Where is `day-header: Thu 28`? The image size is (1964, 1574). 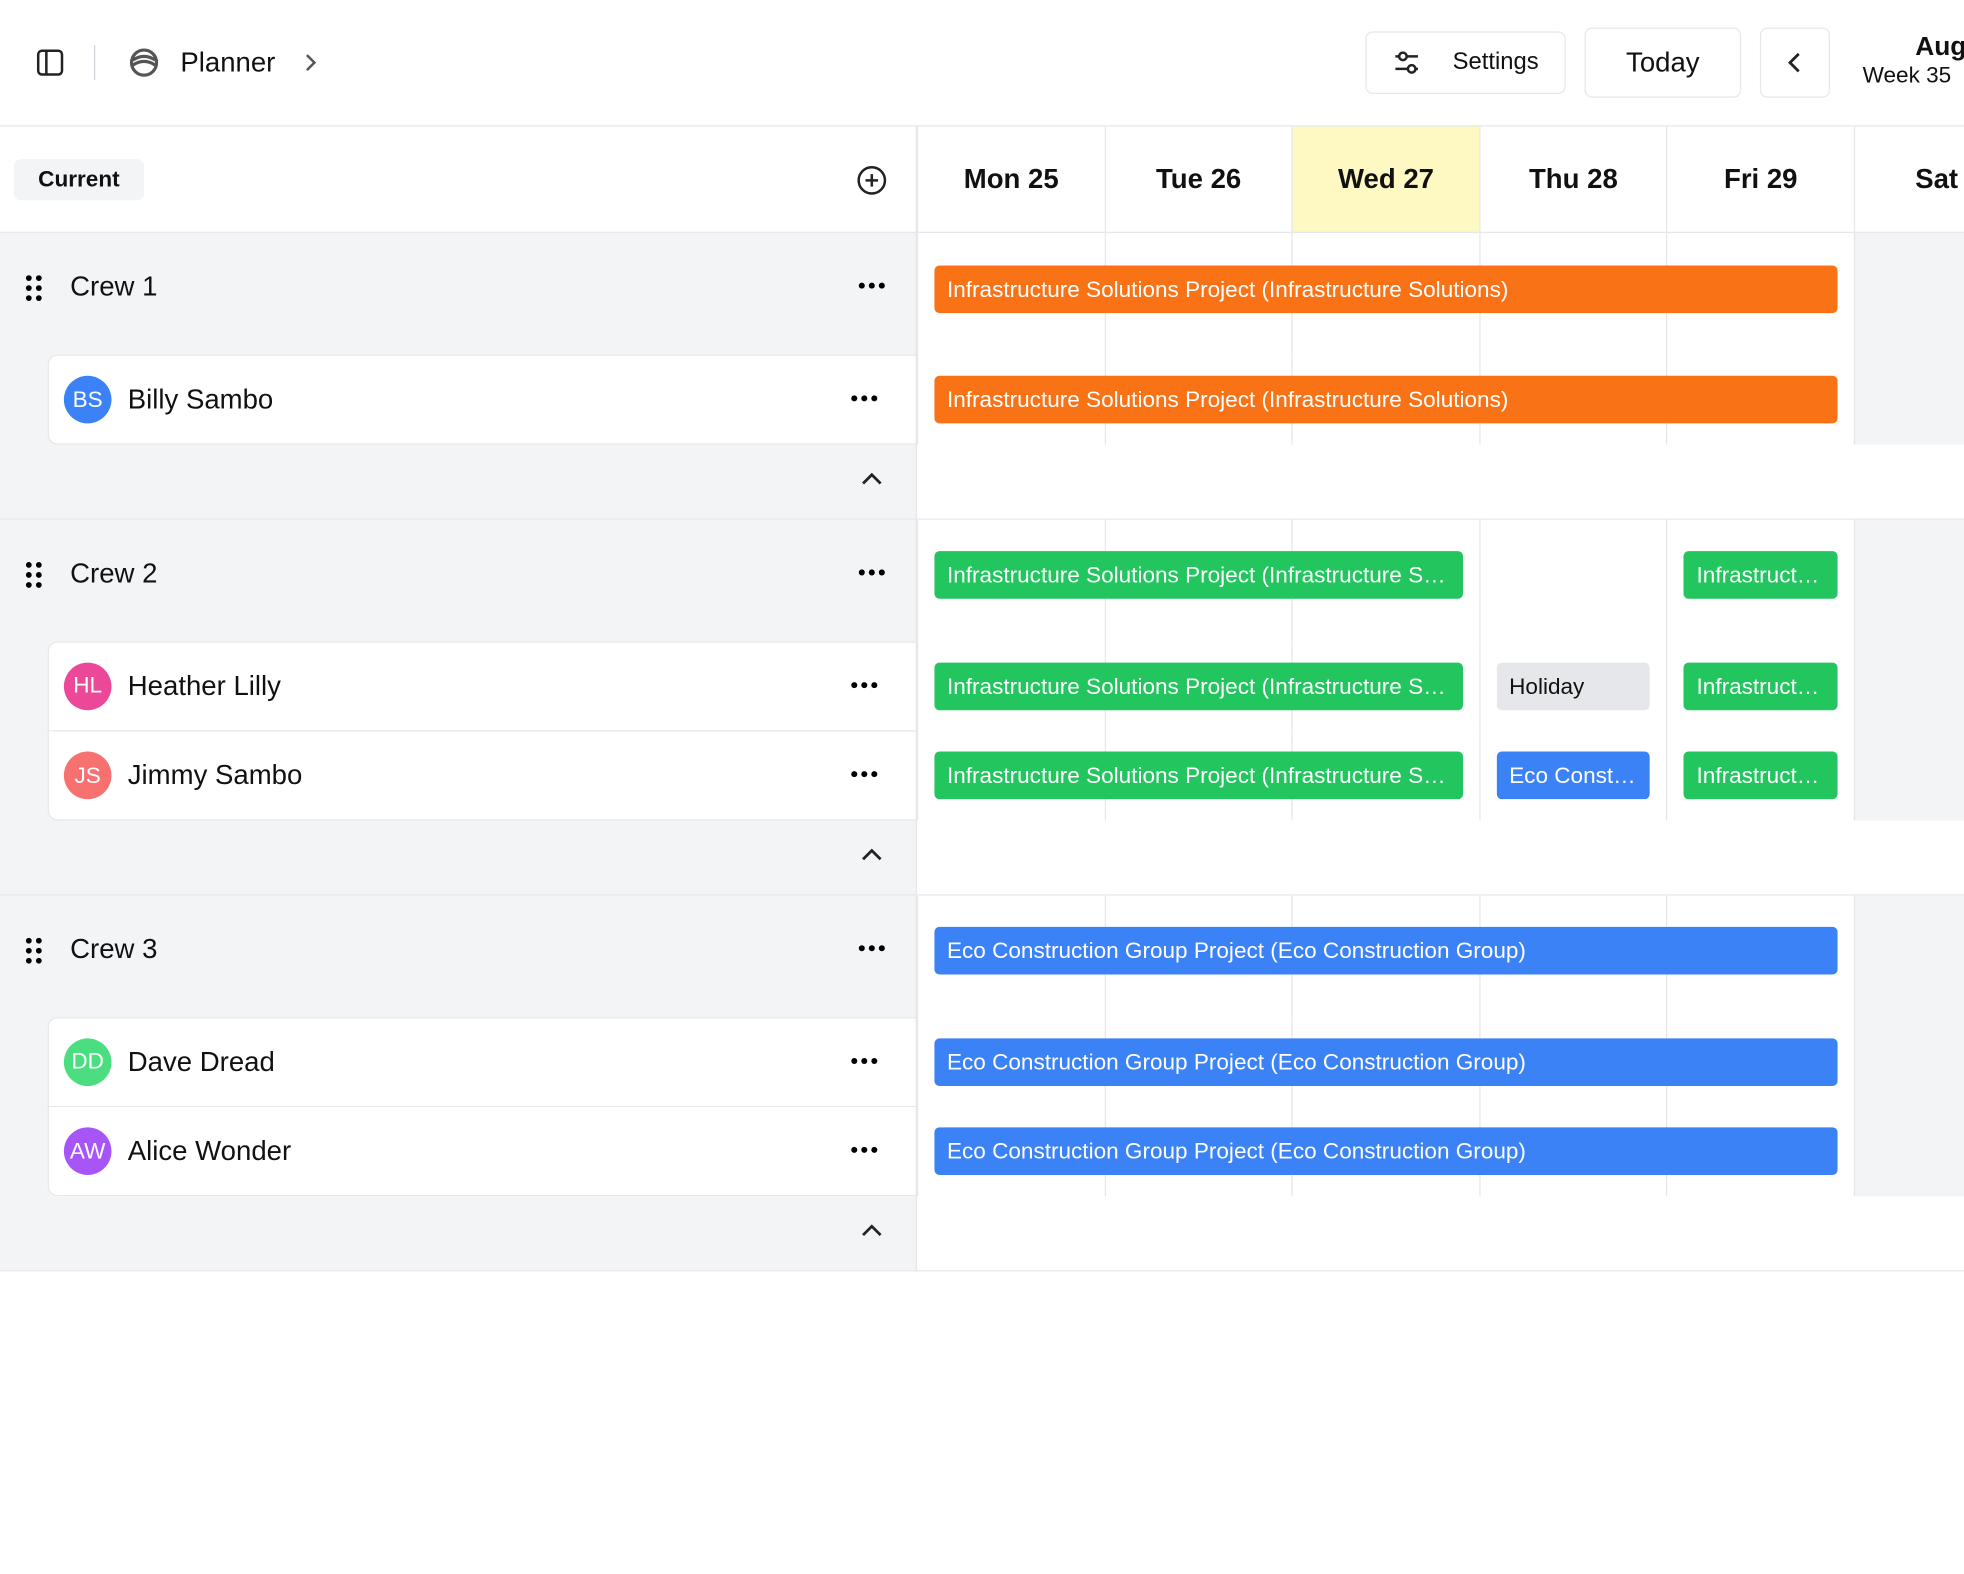 day-header: Thu 28 is located at coordinates (1573, 179).